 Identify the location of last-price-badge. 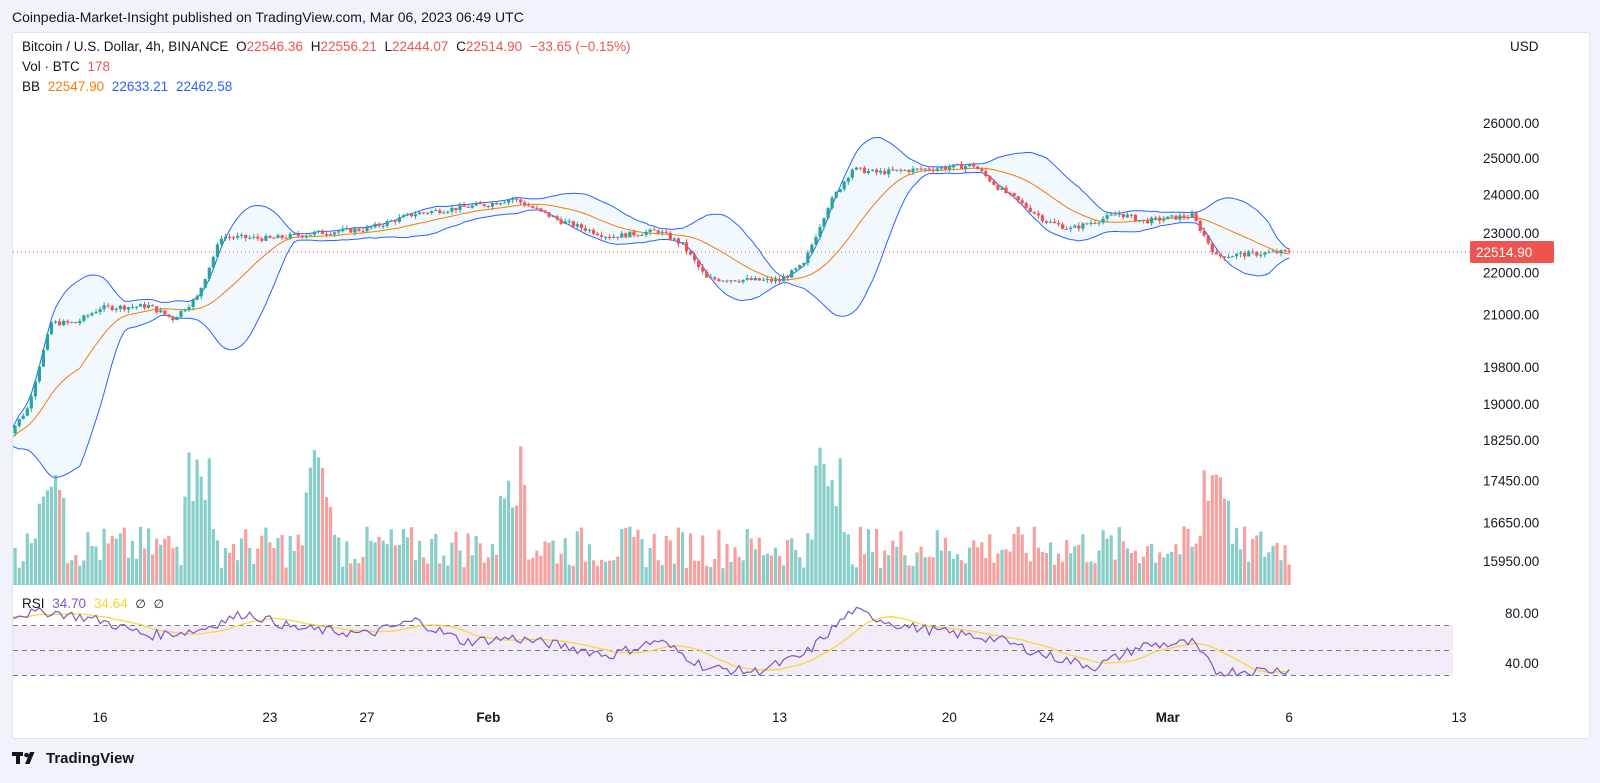
(1512, 251).